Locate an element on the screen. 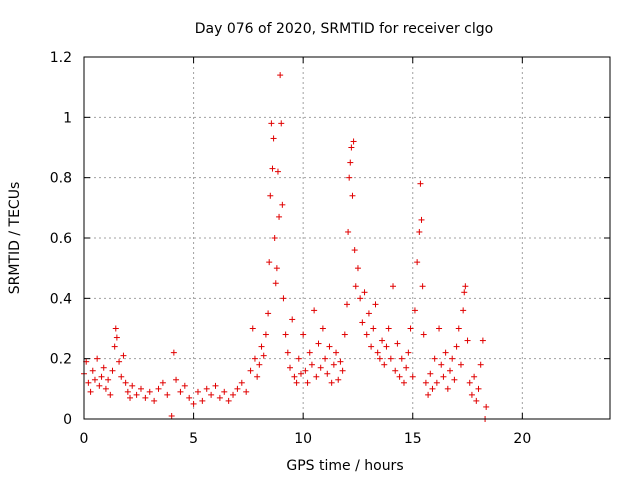  x-tick-label: 0 is located at coordinates (84, 439).